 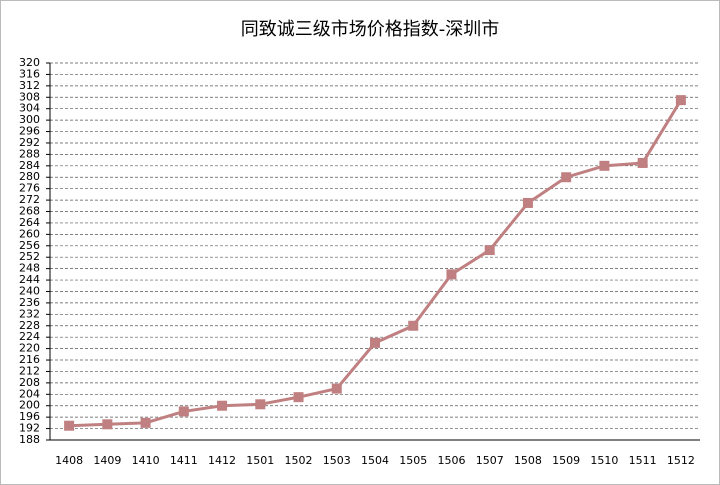 What do you see at coordinates (29, 428) in the screenshot?
I see `y-tick-label: 192` at bounding box center [29, 428].